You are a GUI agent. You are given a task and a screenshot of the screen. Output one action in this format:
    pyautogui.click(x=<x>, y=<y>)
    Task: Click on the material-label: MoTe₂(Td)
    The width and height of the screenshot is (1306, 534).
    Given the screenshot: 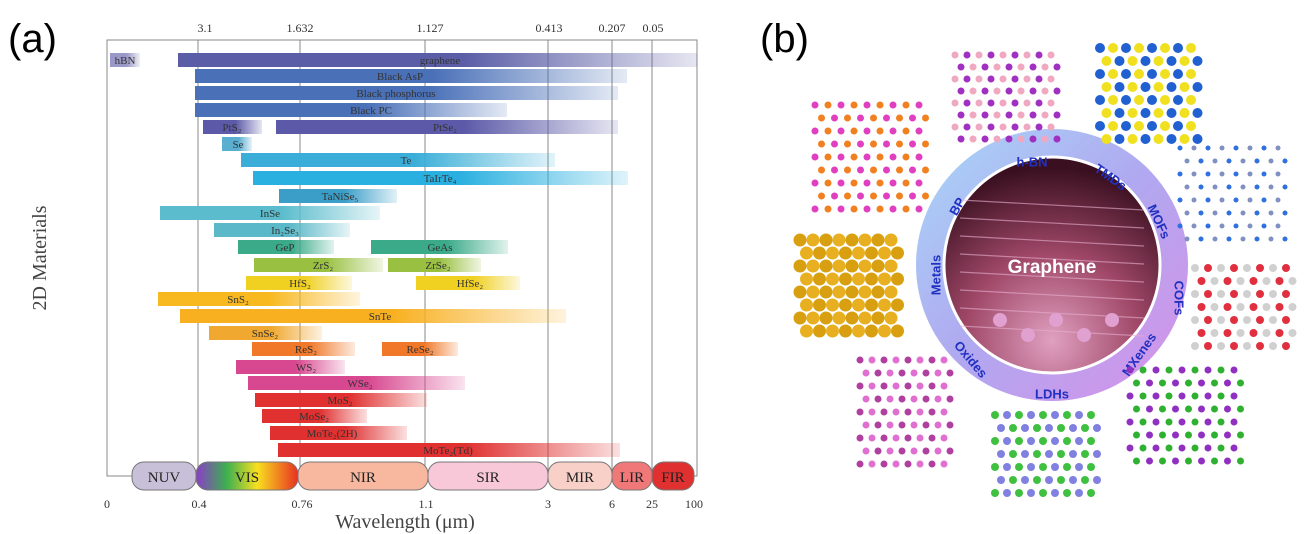 What is the action you would take?
    pyautogui.click(x=448, y=451)
    